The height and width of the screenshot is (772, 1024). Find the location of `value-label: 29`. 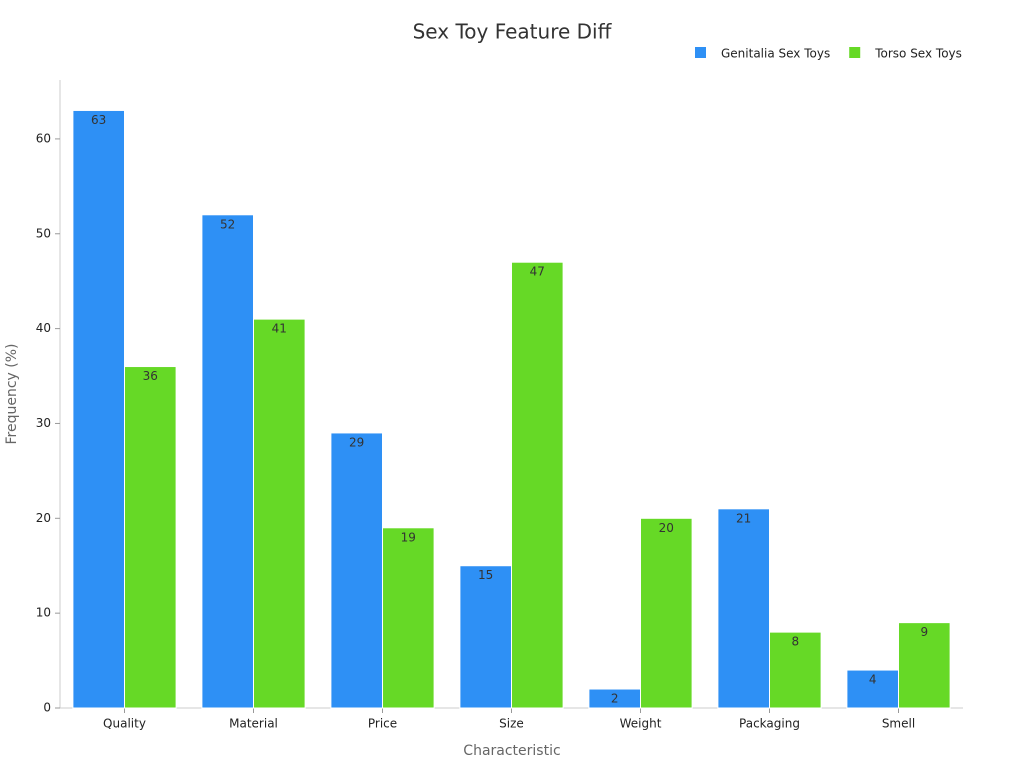

value-label: 29 is located at coordinates (356, 442).